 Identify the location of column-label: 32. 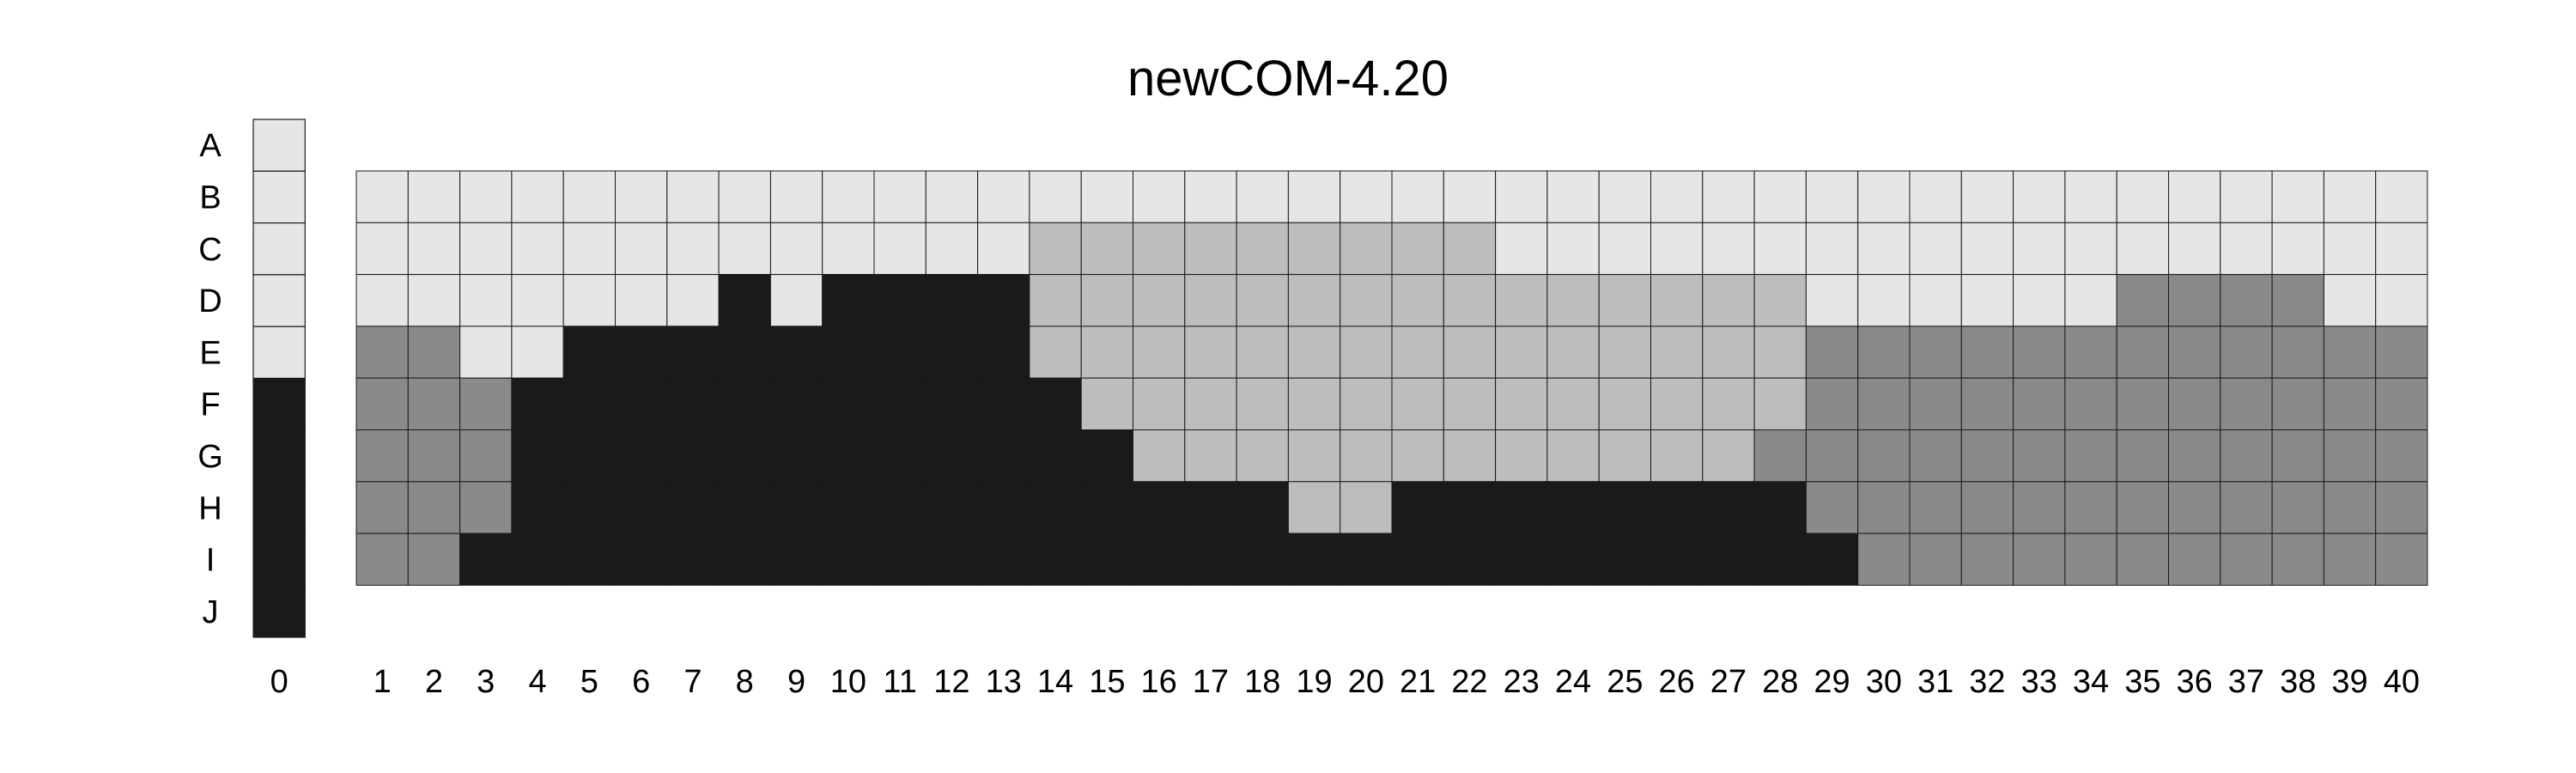
(1987, 682).